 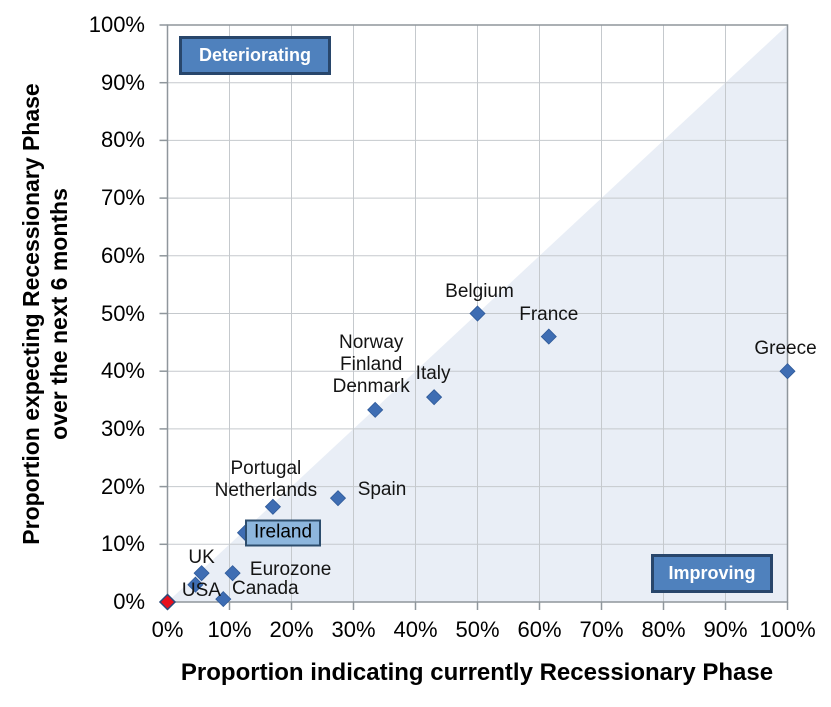 What do you see at coordinates (371, 386) in the screenshot?
I see `point-label-denmark: Denmark` at bounding box center [371, 386].